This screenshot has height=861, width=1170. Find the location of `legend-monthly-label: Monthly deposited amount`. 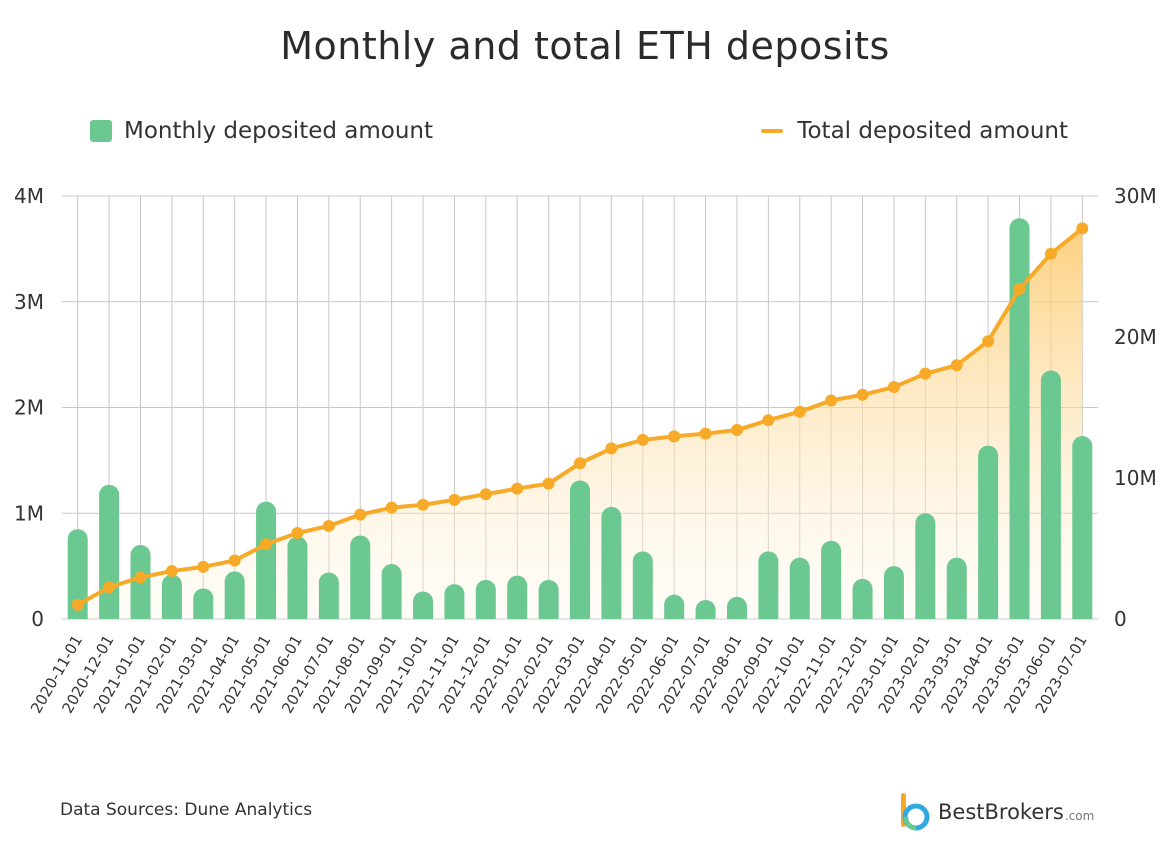

legend-monthly-label: Monthly deposited amount is located at coordinates (279, 131).